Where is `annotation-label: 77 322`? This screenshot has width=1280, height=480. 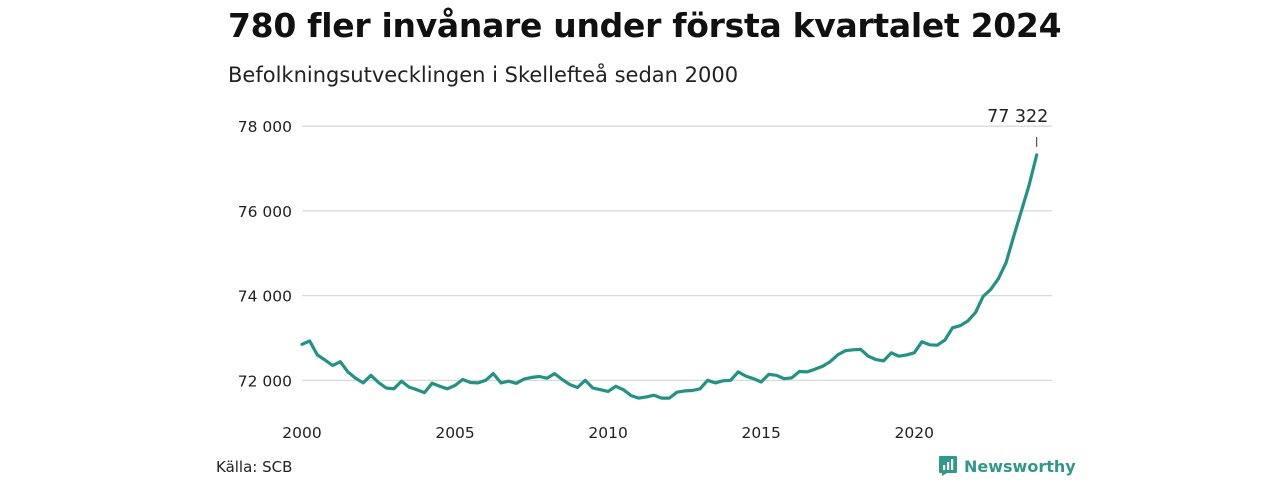 annotation-label: 77 322 is located at coordinates (1017, 117).